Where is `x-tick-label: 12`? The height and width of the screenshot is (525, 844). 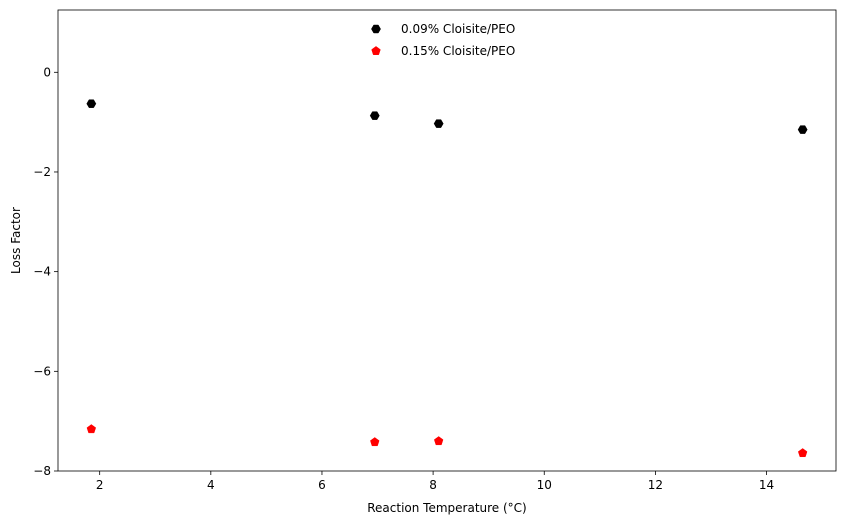
x-tick-label: 12 is located at coordinates (655, 485).